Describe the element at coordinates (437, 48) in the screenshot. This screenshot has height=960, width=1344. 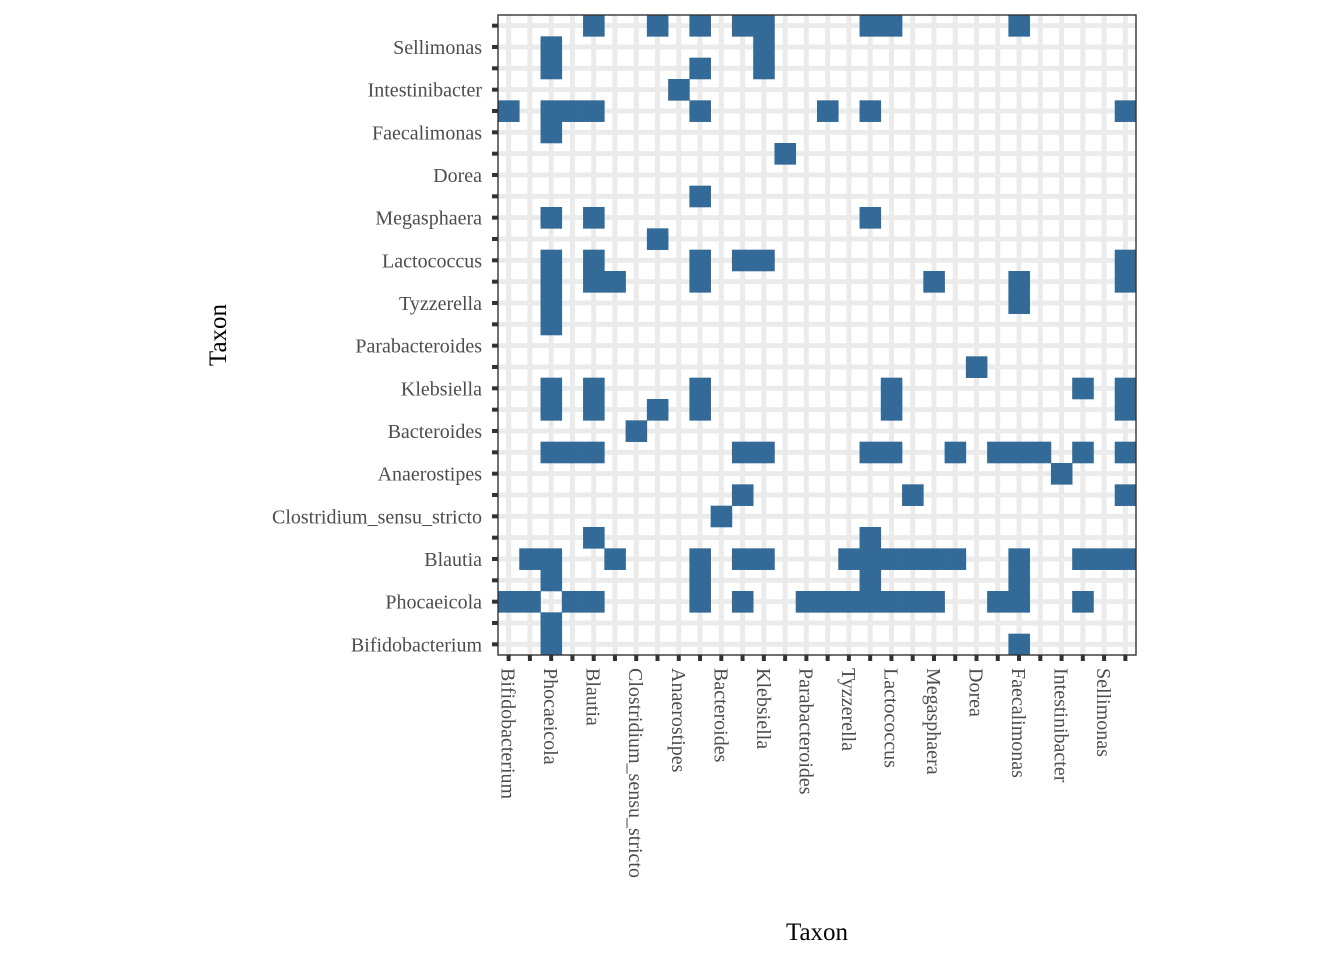
I see `y-tick-label: Sellimonas` at that location.